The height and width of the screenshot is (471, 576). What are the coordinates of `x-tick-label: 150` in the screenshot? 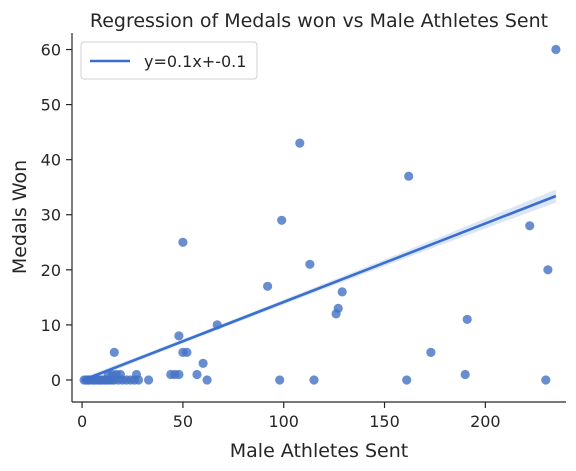 It's located at (384, 421).